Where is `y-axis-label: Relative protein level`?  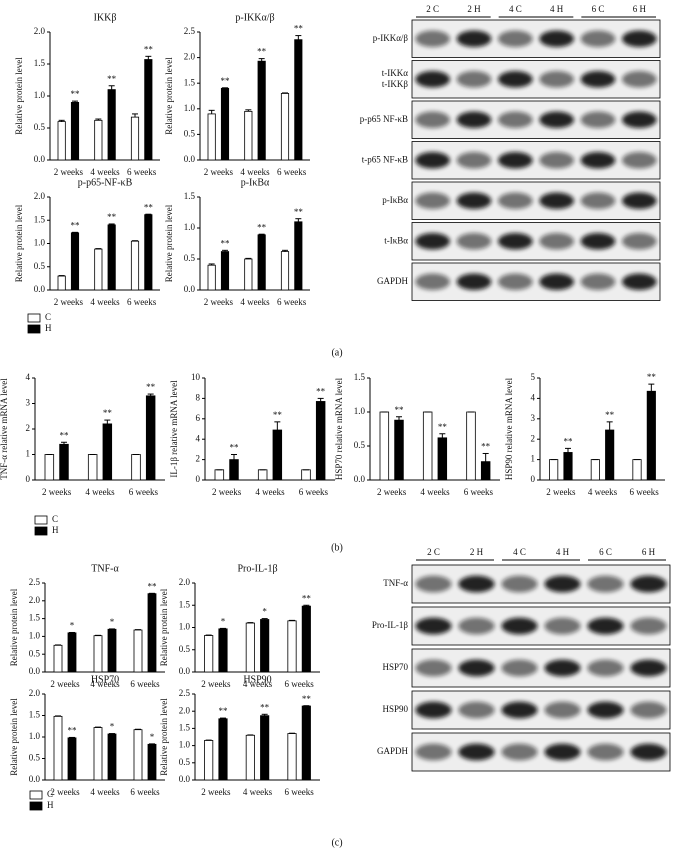
y-axis-label: Relative protein level is located at coordinates (169, 96).